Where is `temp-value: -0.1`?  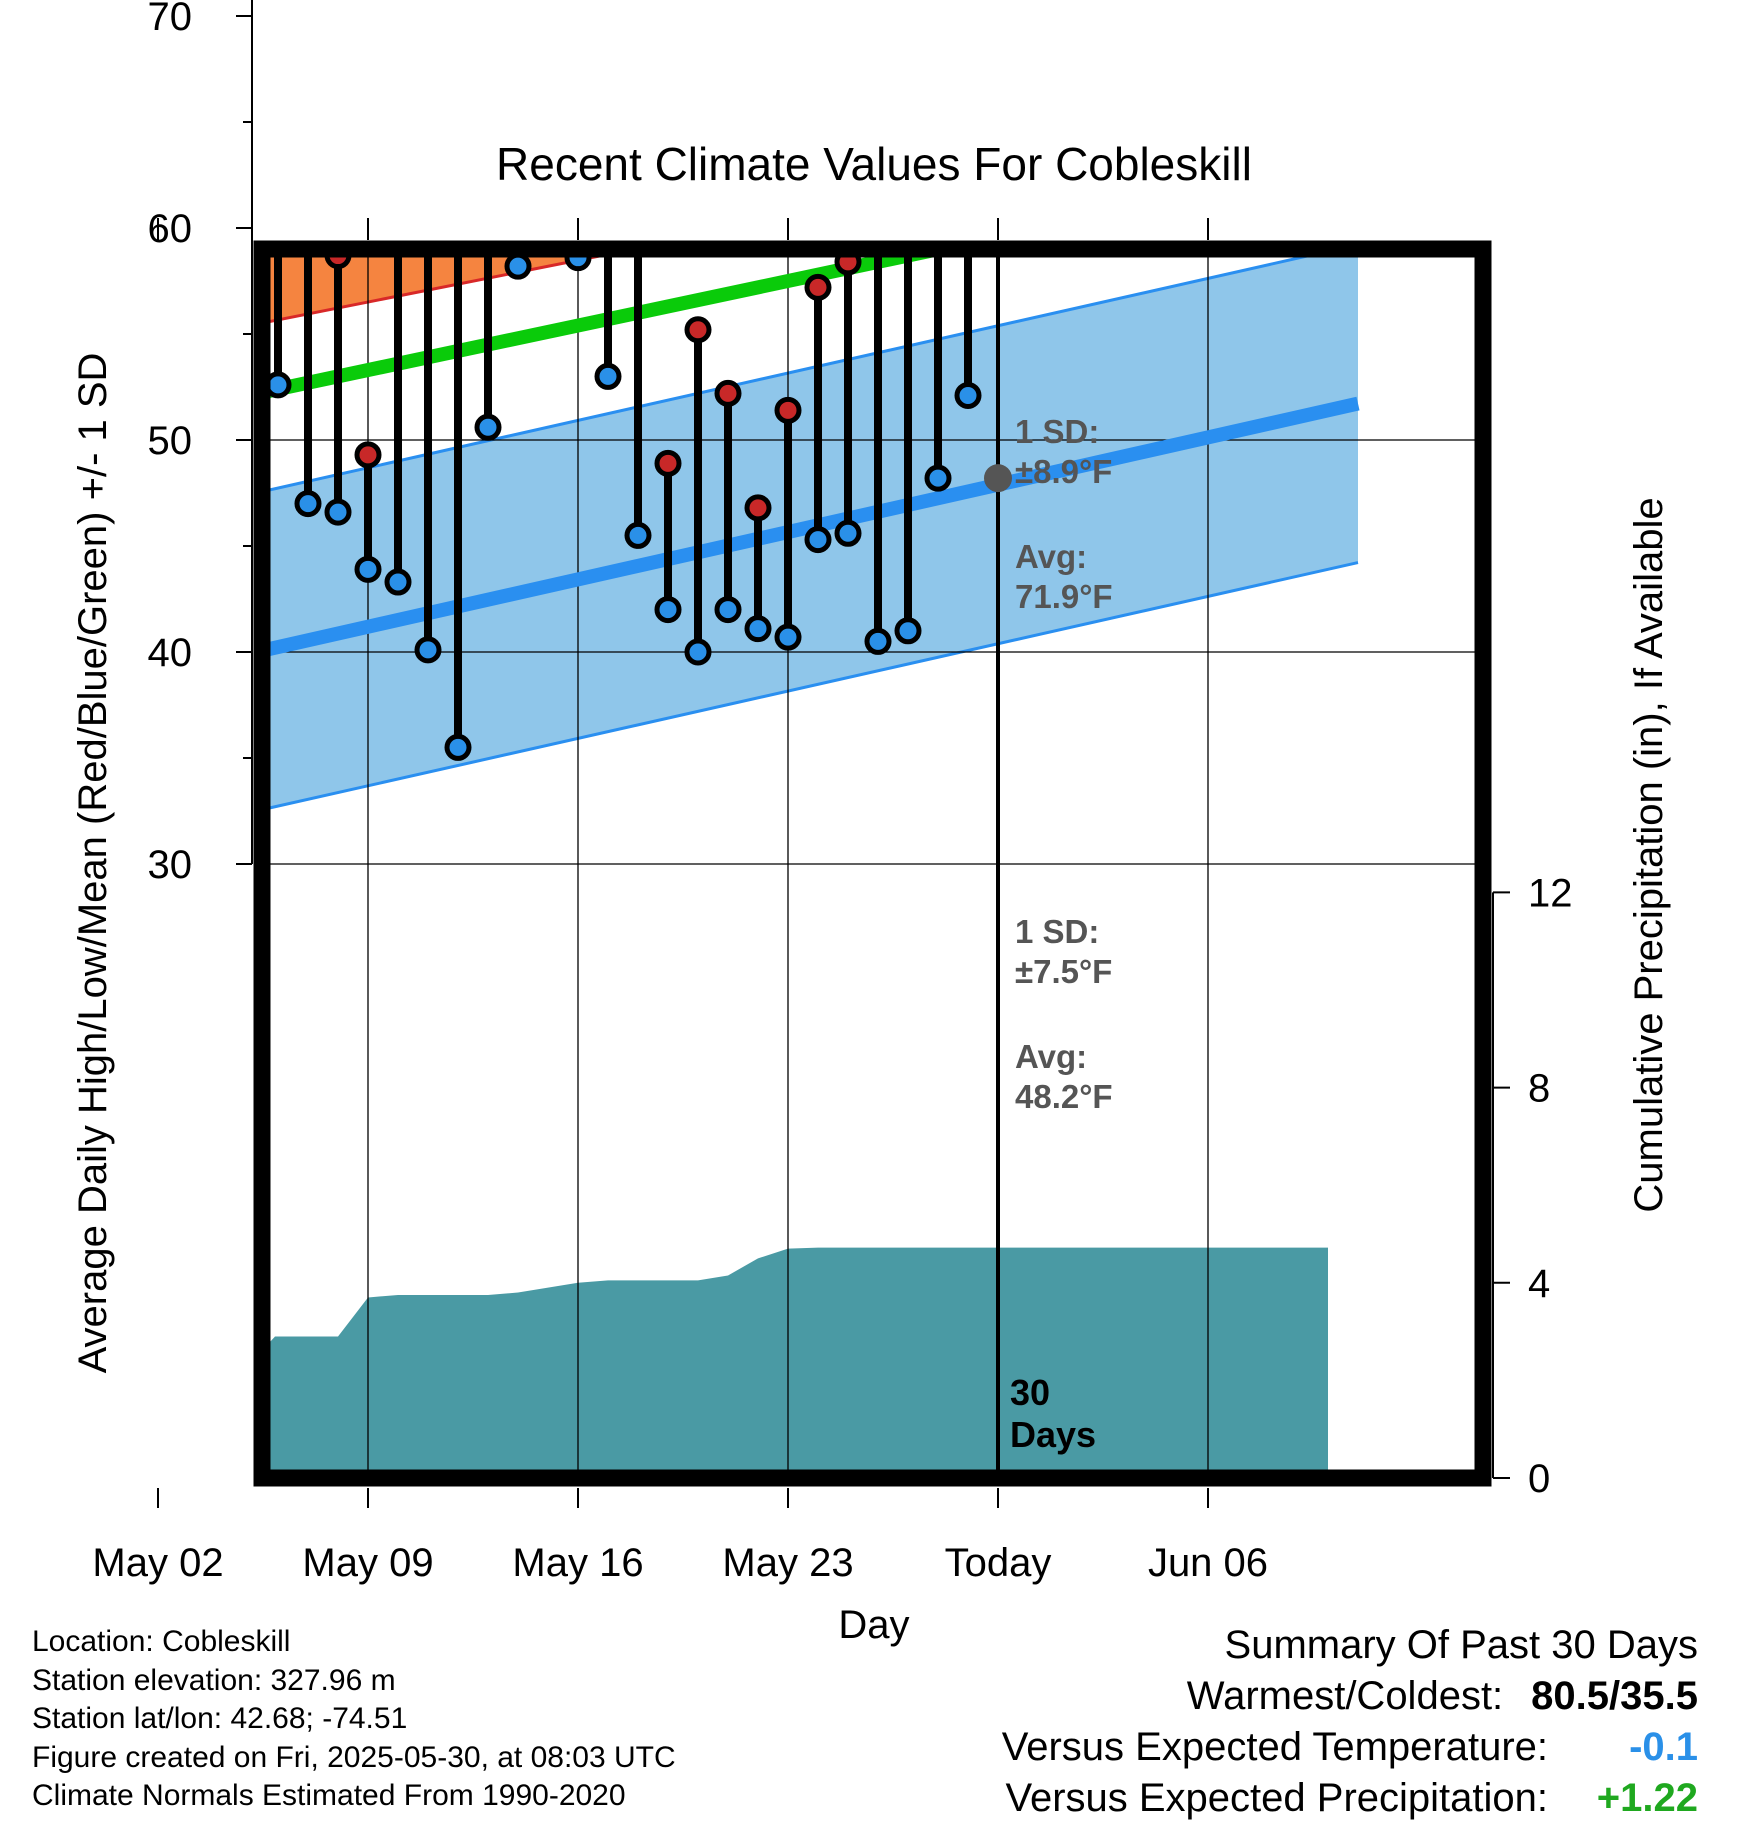 temp-value: -0.1 is located at coordinates (1663, 1747).